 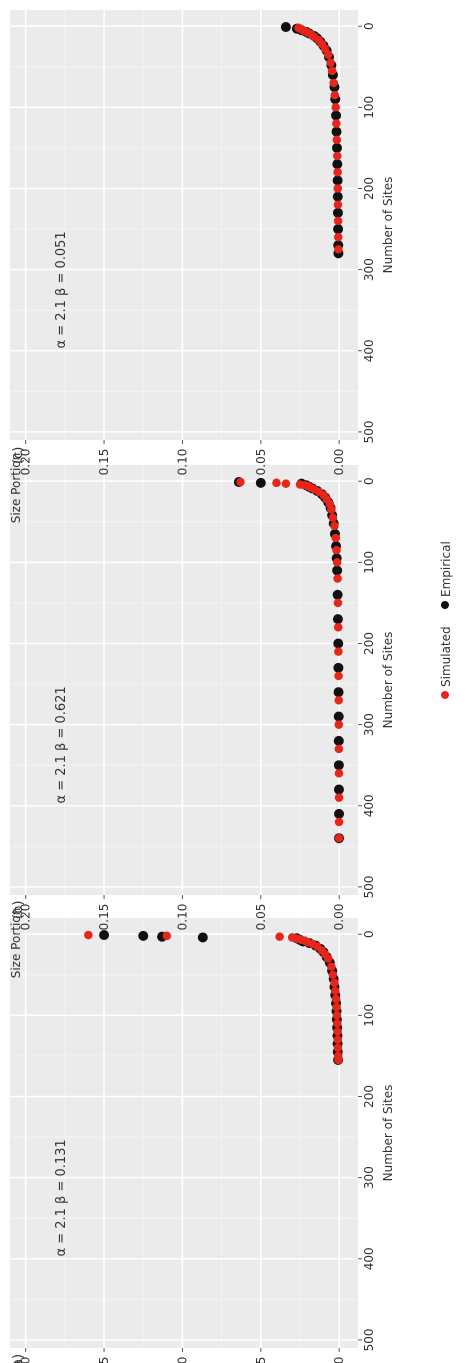 I want to click on legend: Simulated Empirical, so click(x=446, y=620).